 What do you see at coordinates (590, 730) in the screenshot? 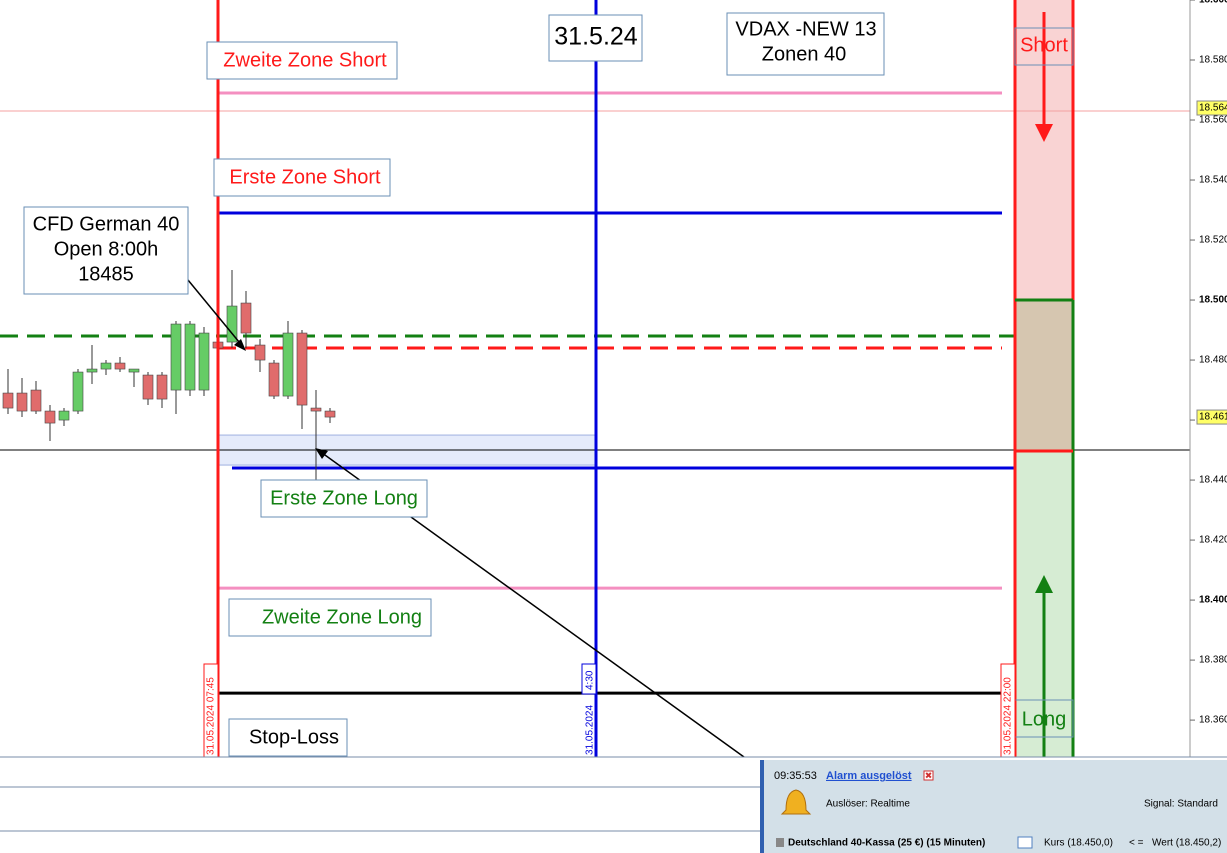
I see `time-label: 31.05.2024` at bounding box center [590, 730].